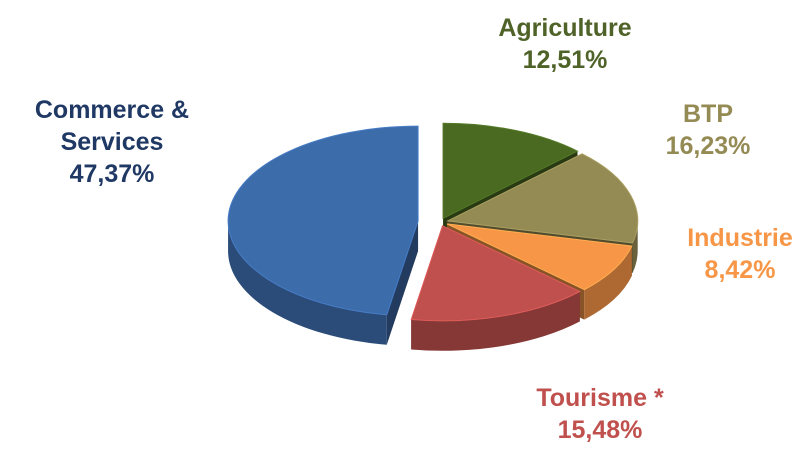  Describe the element at coordinates (708, 130) in the screenshot. I see `slice-label: BTP 16,23%` at that location.